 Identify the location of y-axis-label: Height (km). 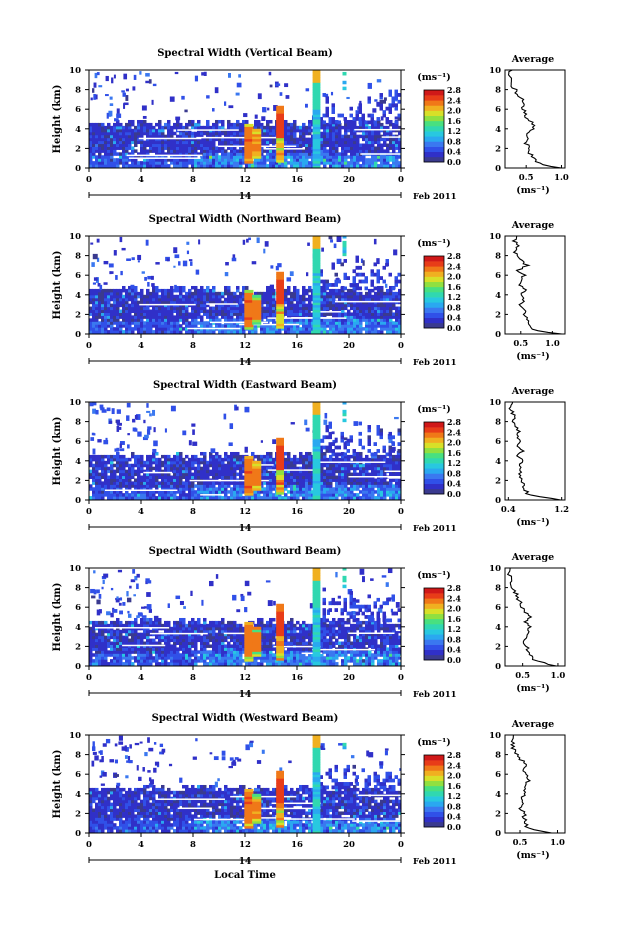
(57, 119).